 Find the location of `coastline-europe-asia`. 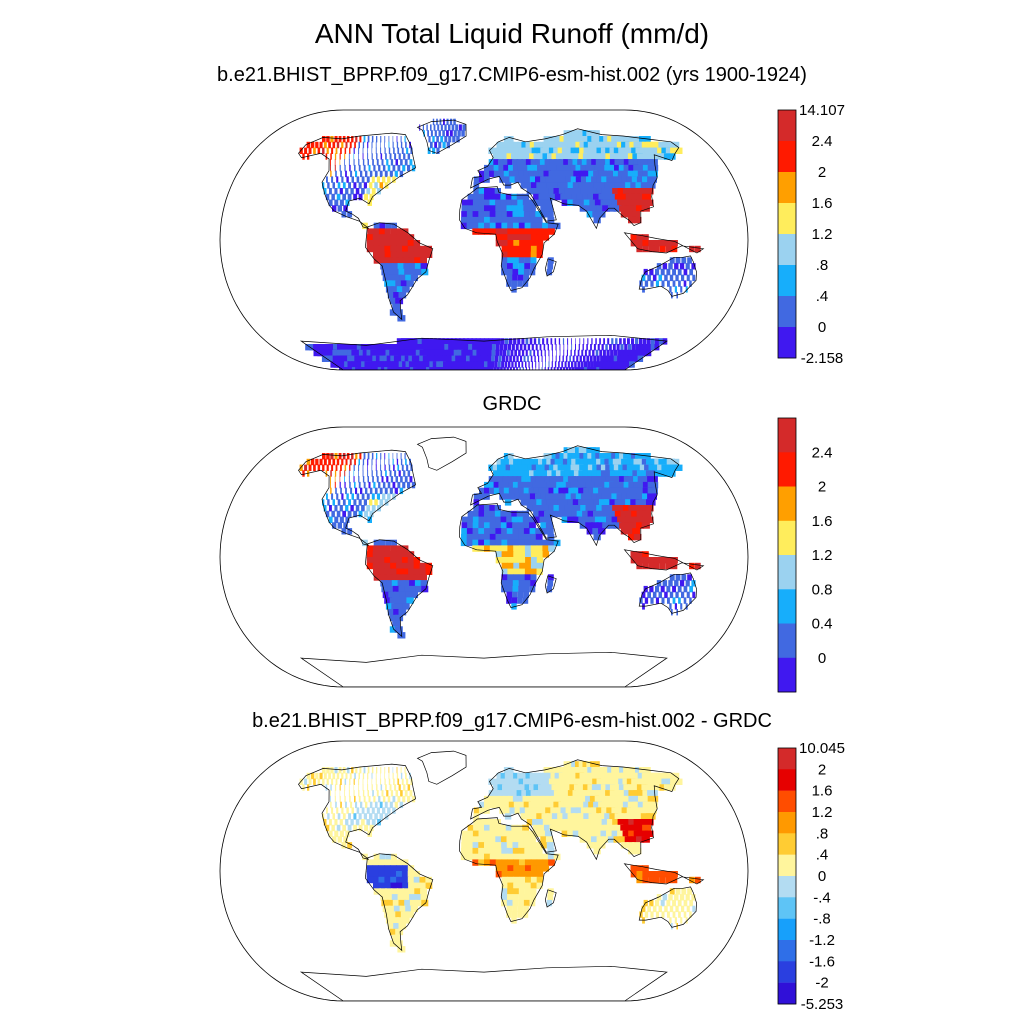

coastline-europe-asia is located at coordinates (575, 496).